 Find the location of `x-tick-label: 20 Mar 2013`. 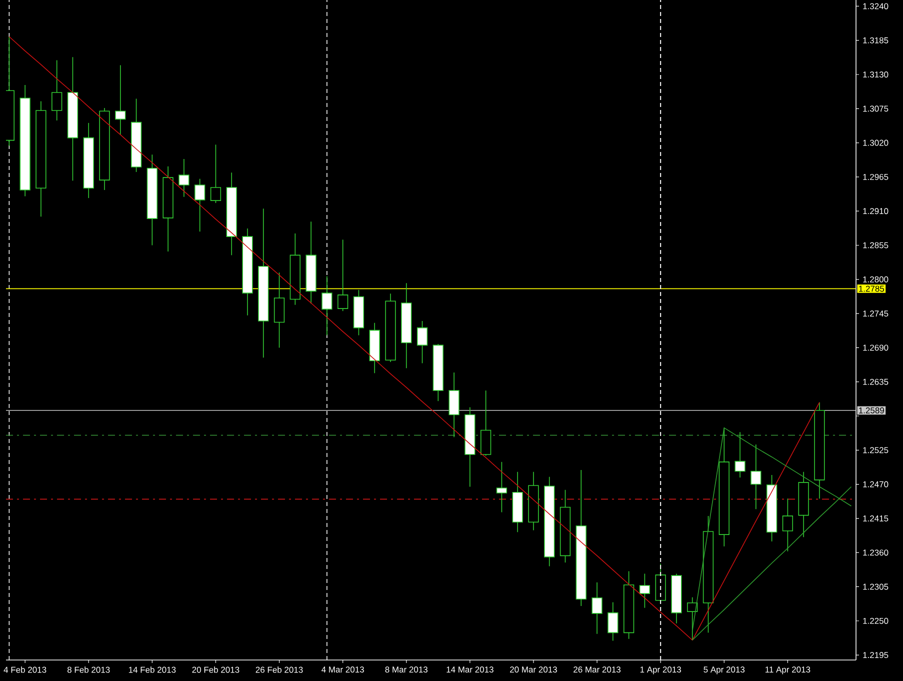

x-tick-label: 20 Mar 2013 is located at coordinates (533, 669).